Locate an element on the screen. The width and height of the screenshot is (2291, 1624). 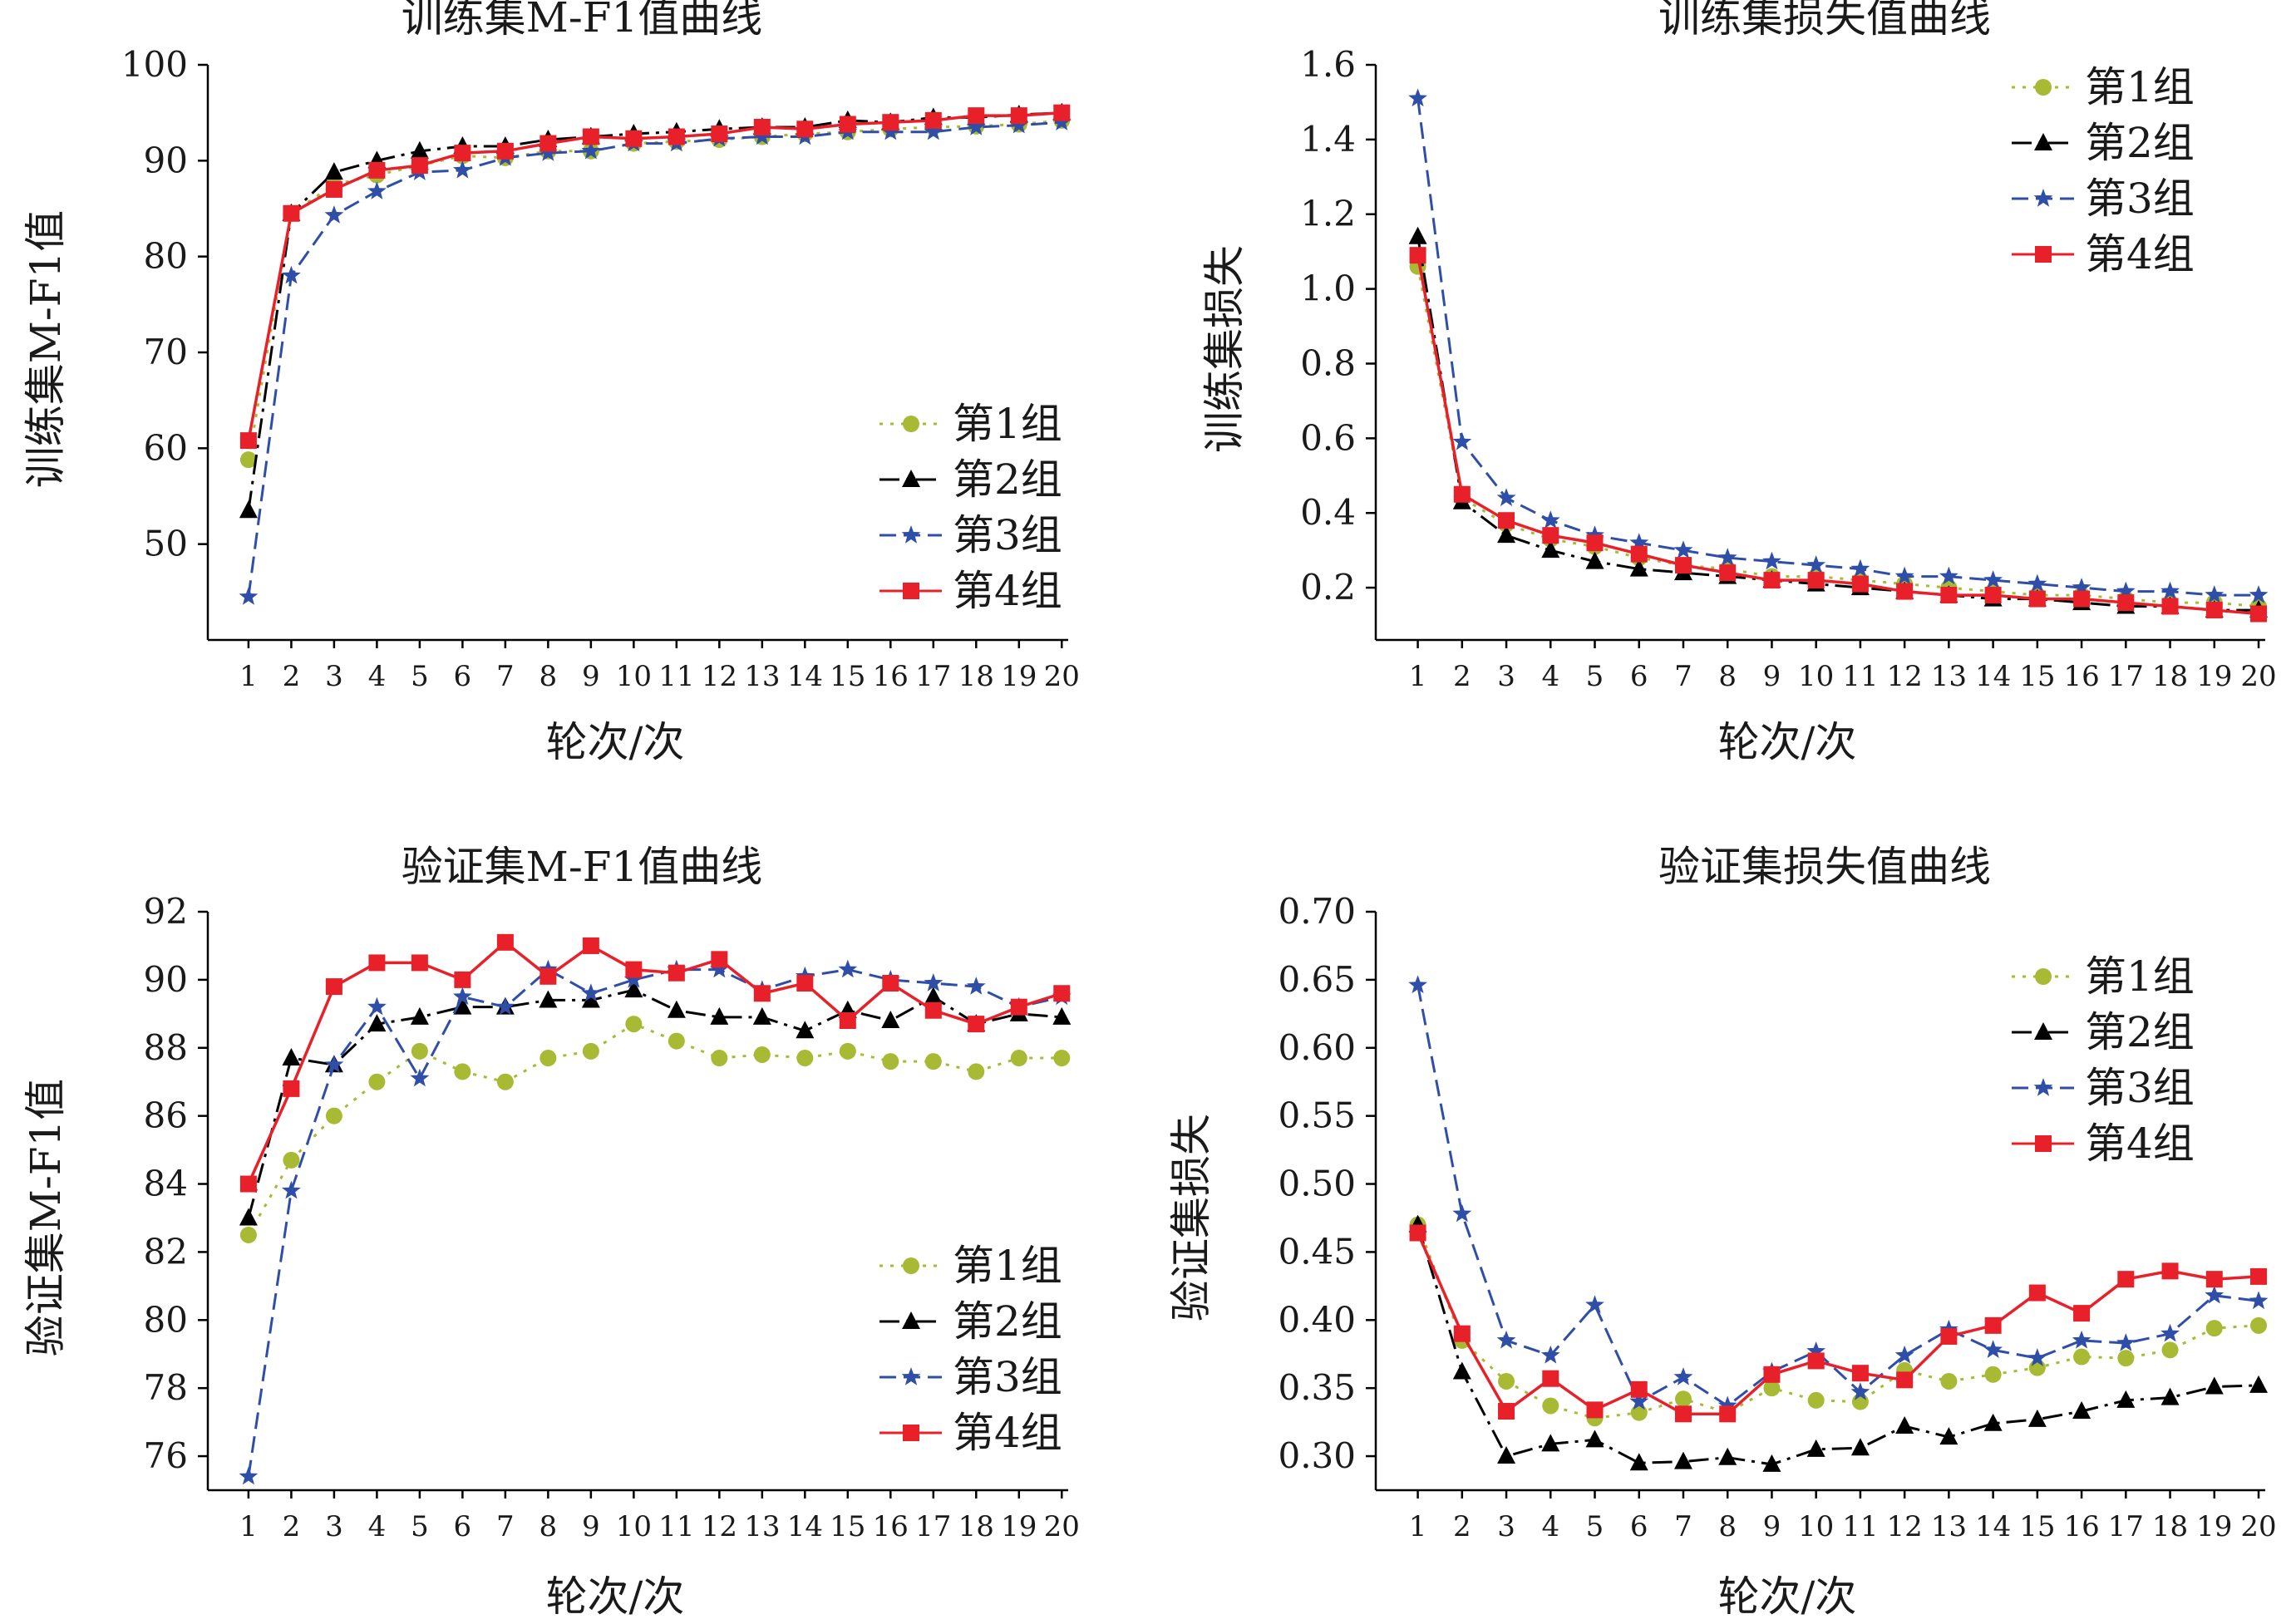
legend-label: 第2组 is located at coordinates (2140, 143).